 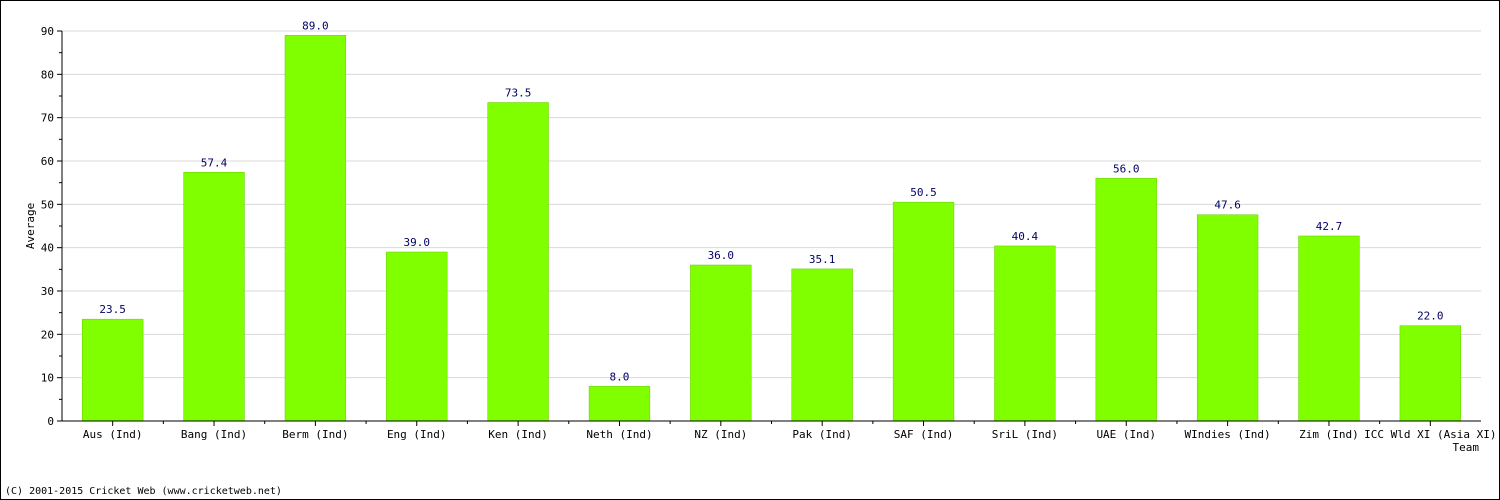 What do you see at coordinates (47, 204) in the screenshot?
I see `y-tick-label-5: 50` at bounding box center [47, 204].